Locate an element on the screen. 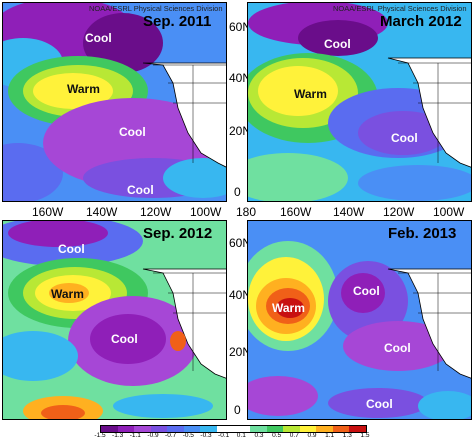  color-scale-tick-label: -0.9 is located at coordinates (153, 435).